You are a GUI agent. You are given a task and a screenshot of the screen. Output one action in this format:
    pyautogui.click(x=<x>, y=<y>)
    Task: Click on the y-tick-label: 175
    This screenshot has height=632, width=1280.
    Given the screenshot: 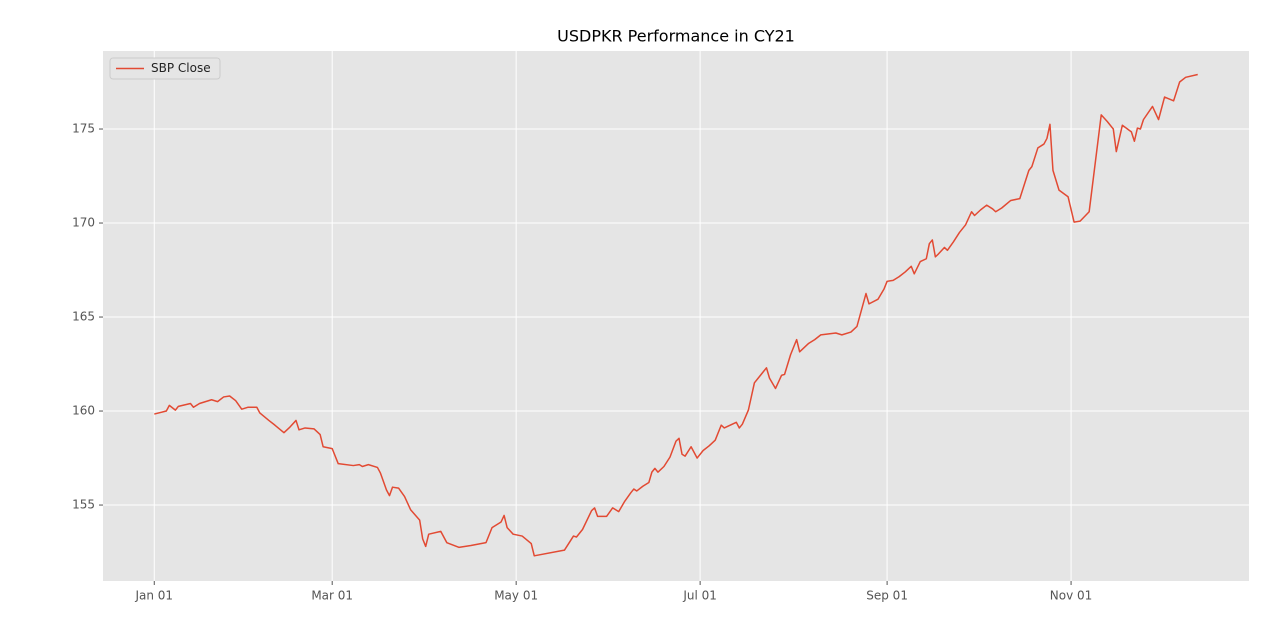 What is the action you would take?
    pyautogui.click(x=83, y=129)
    